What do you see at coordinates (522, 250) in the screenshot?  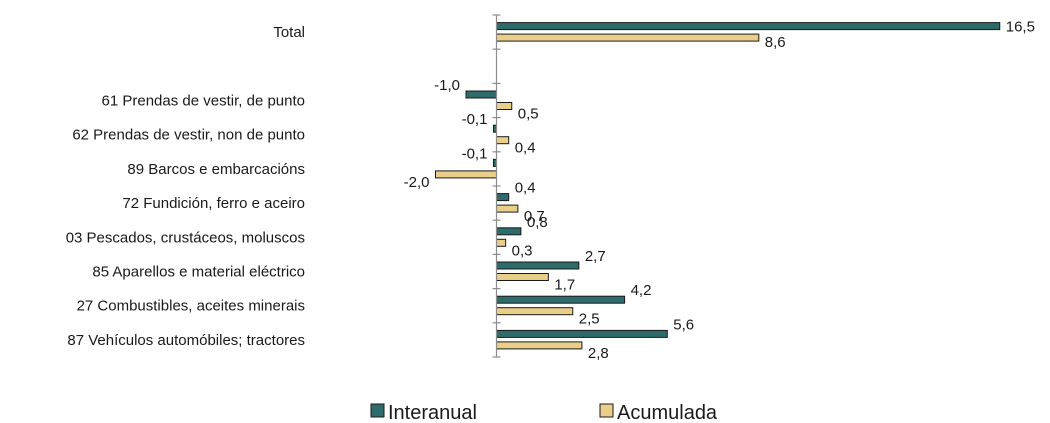 I see `data-label: 0,3` at bounding box center [522, 250].